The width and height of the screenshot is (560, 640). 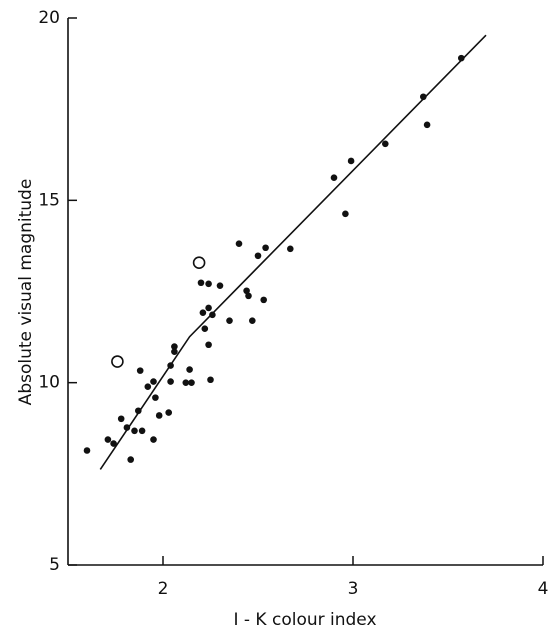 What do you see at coordinates (49, 18) in the screenshot?
I see `y-tick-label: 20` at bounding box center [49, 18].